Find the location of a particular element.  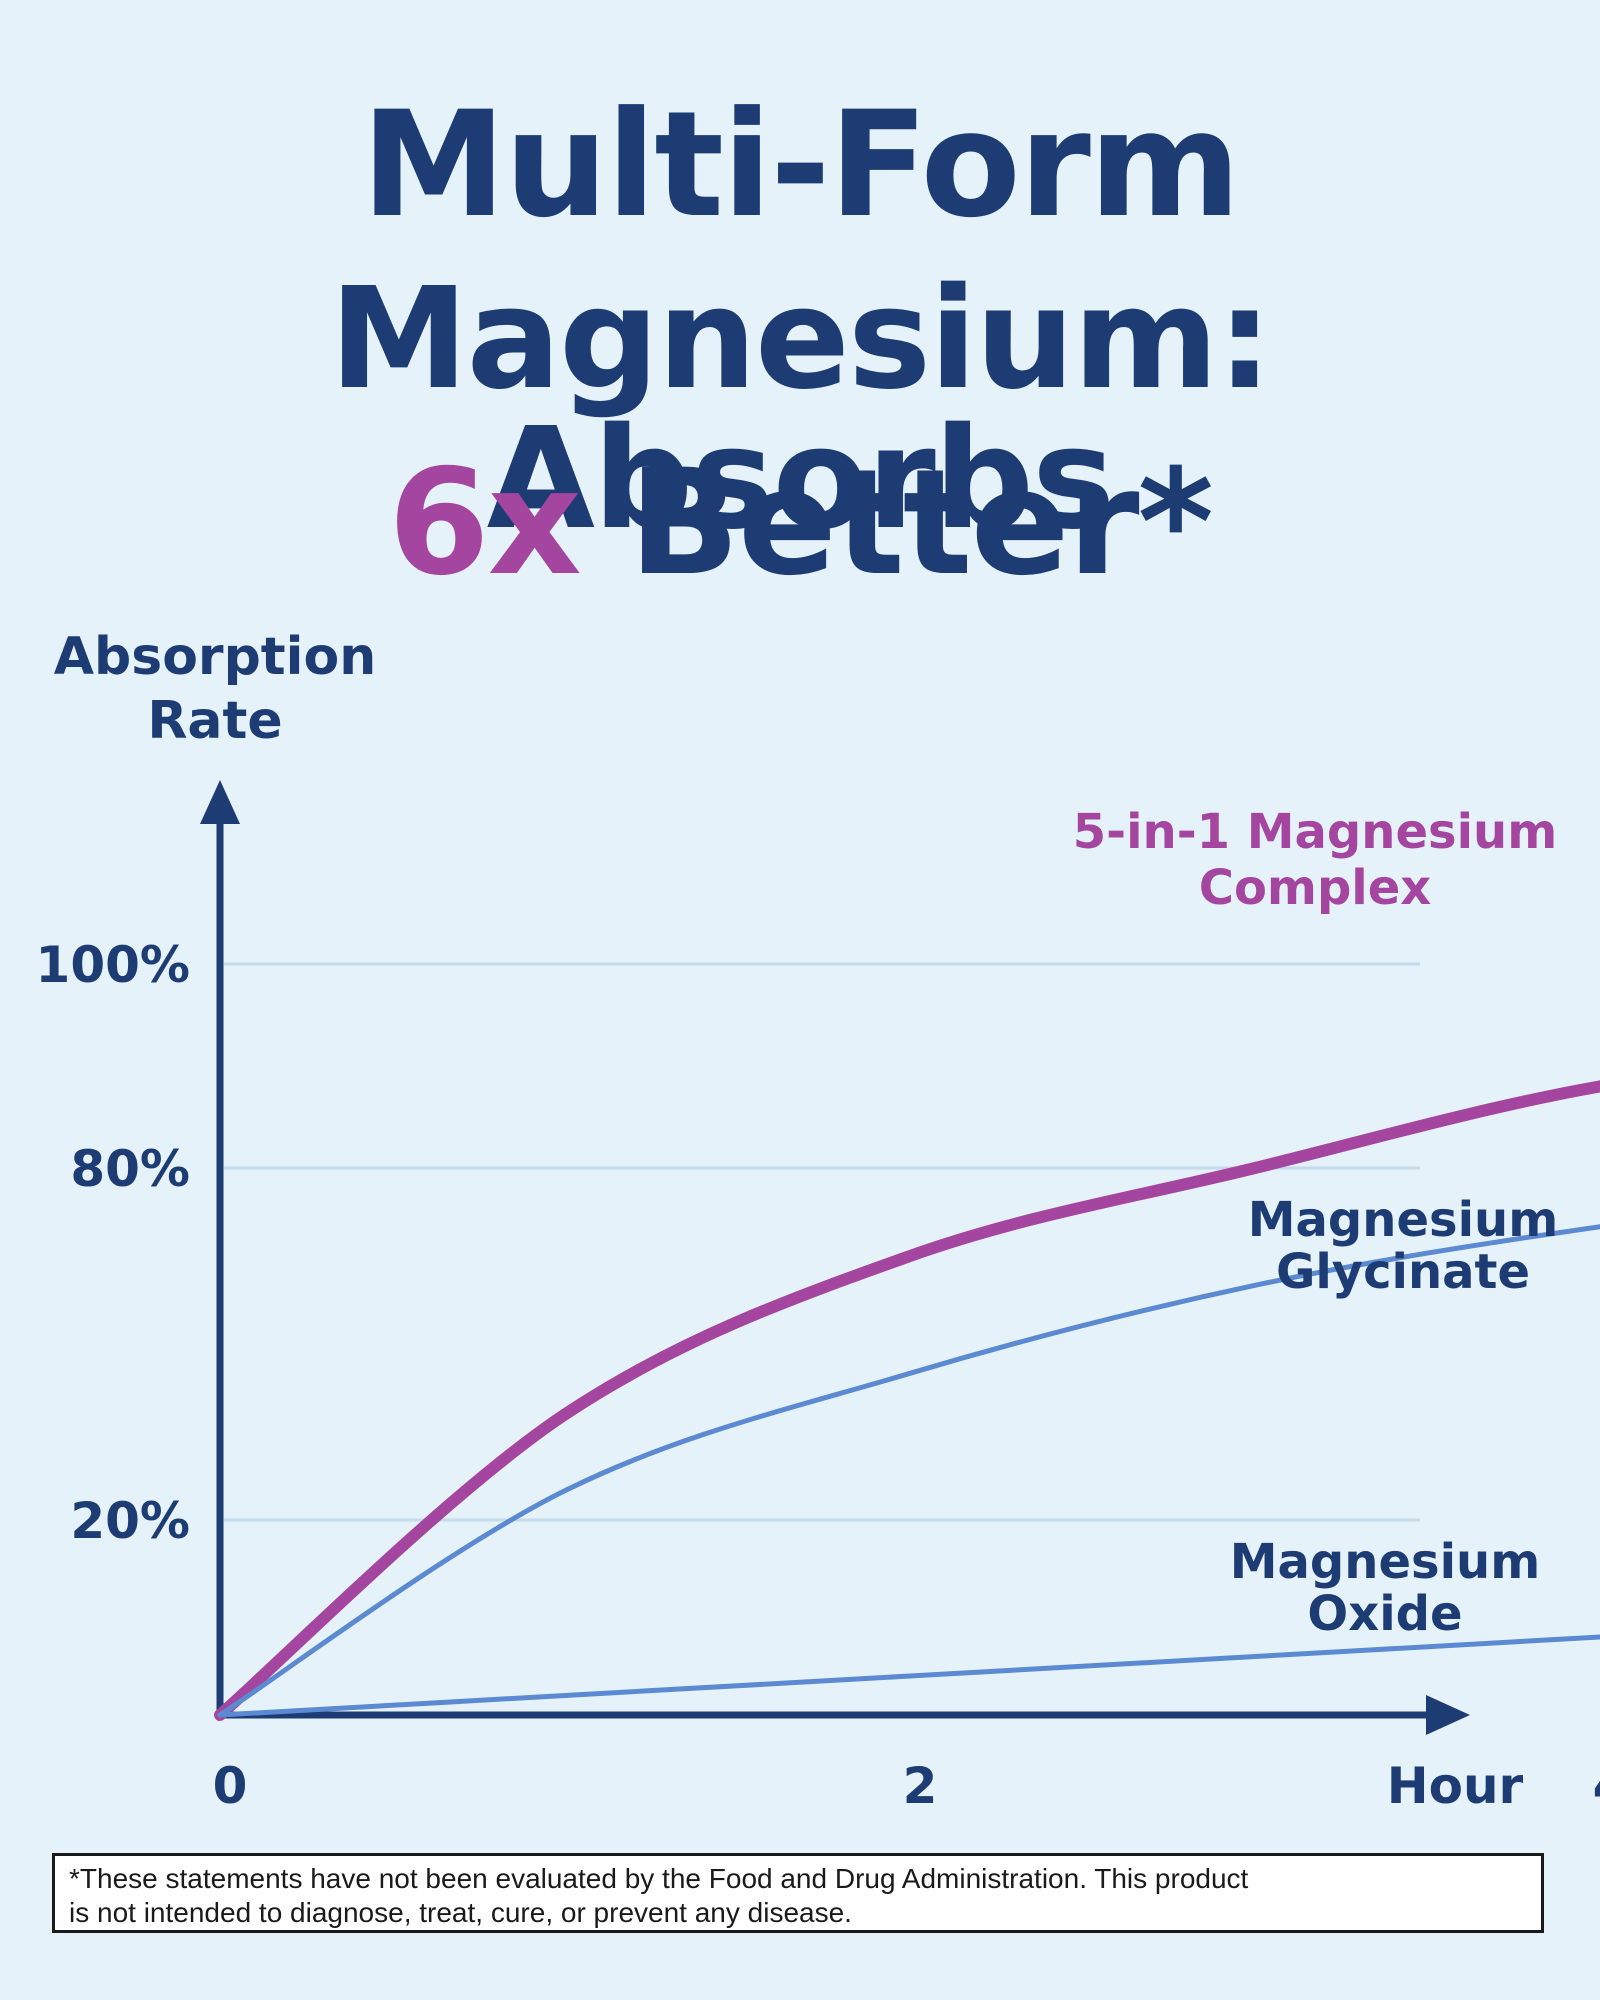

x-tick-label: 4 is located at coordinates (1596, 1786).